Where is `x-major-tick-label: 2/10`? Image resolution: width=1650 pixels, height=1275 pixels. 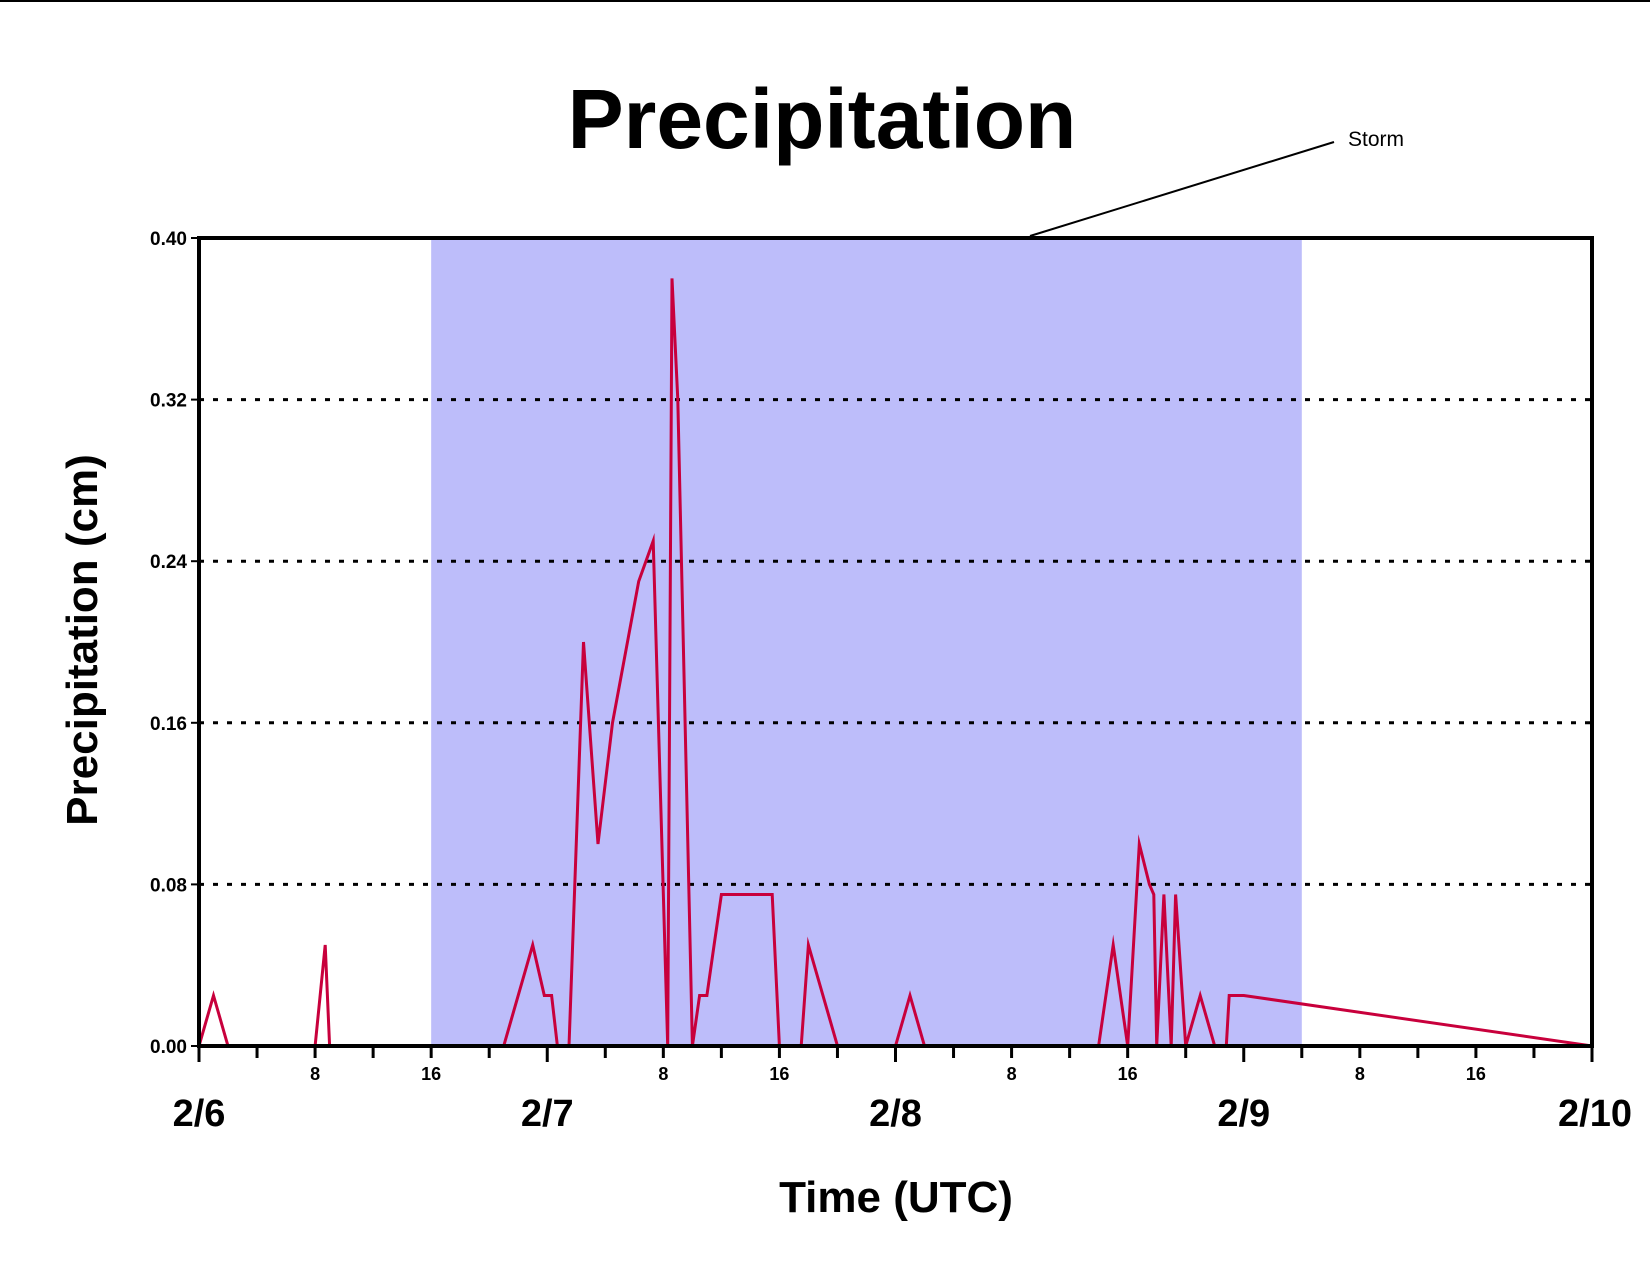 x-major-tick-label: 2/10 is located at coordinates (1595, 1114).